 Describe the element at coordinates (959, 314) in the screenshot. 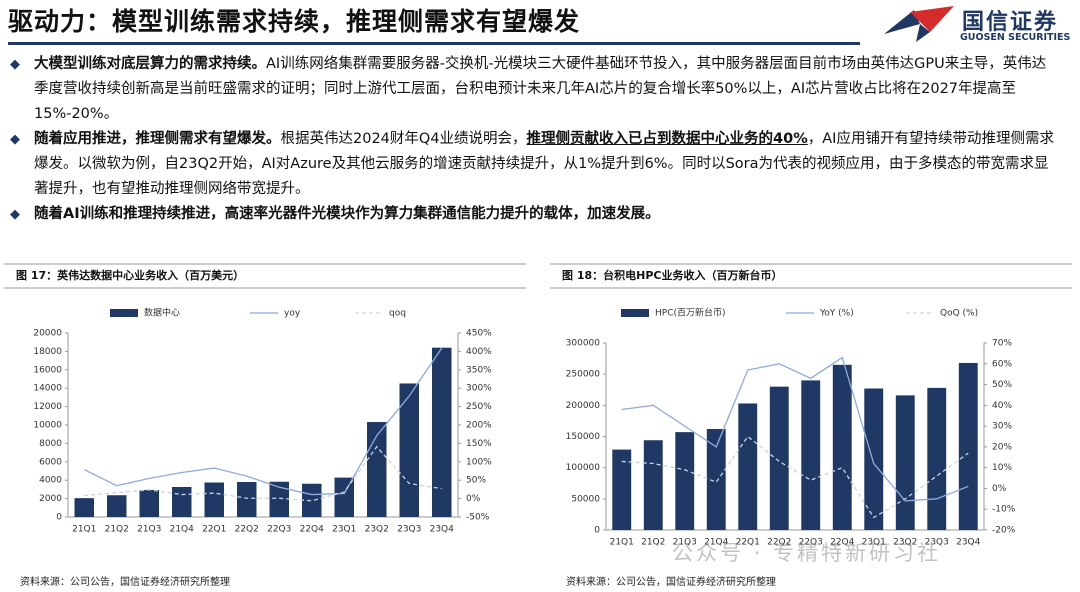

I see `legend-label: QoQ (%)` at that location.